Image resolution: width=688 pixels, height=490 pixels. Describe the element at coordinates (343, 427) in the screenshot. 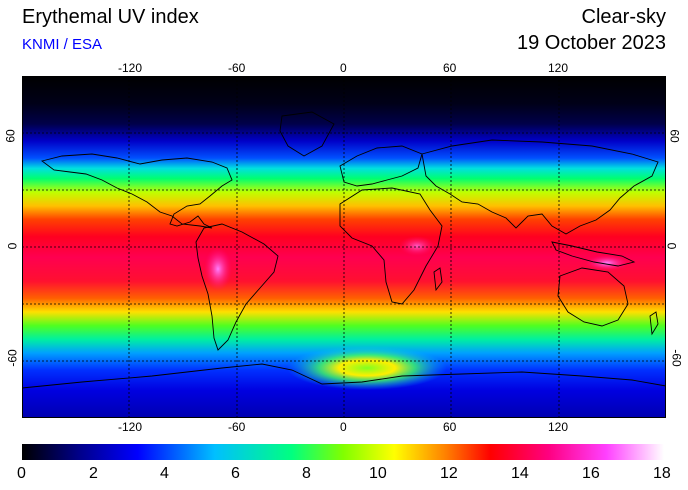

I see `lon-tick-bottom: 0` at that location.